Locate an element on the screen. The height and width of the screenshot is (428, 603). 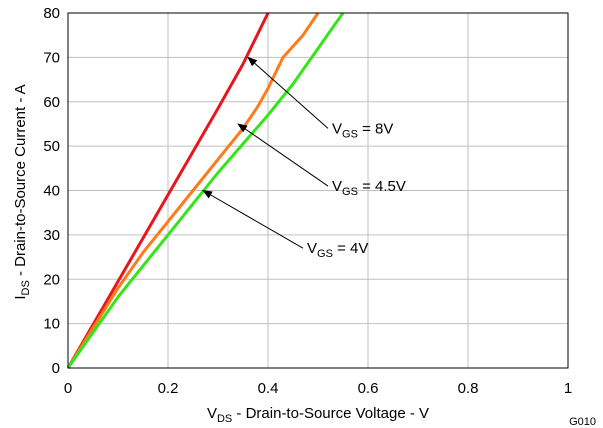
y-tick-label: 30 is located at coordinates (51, 235).